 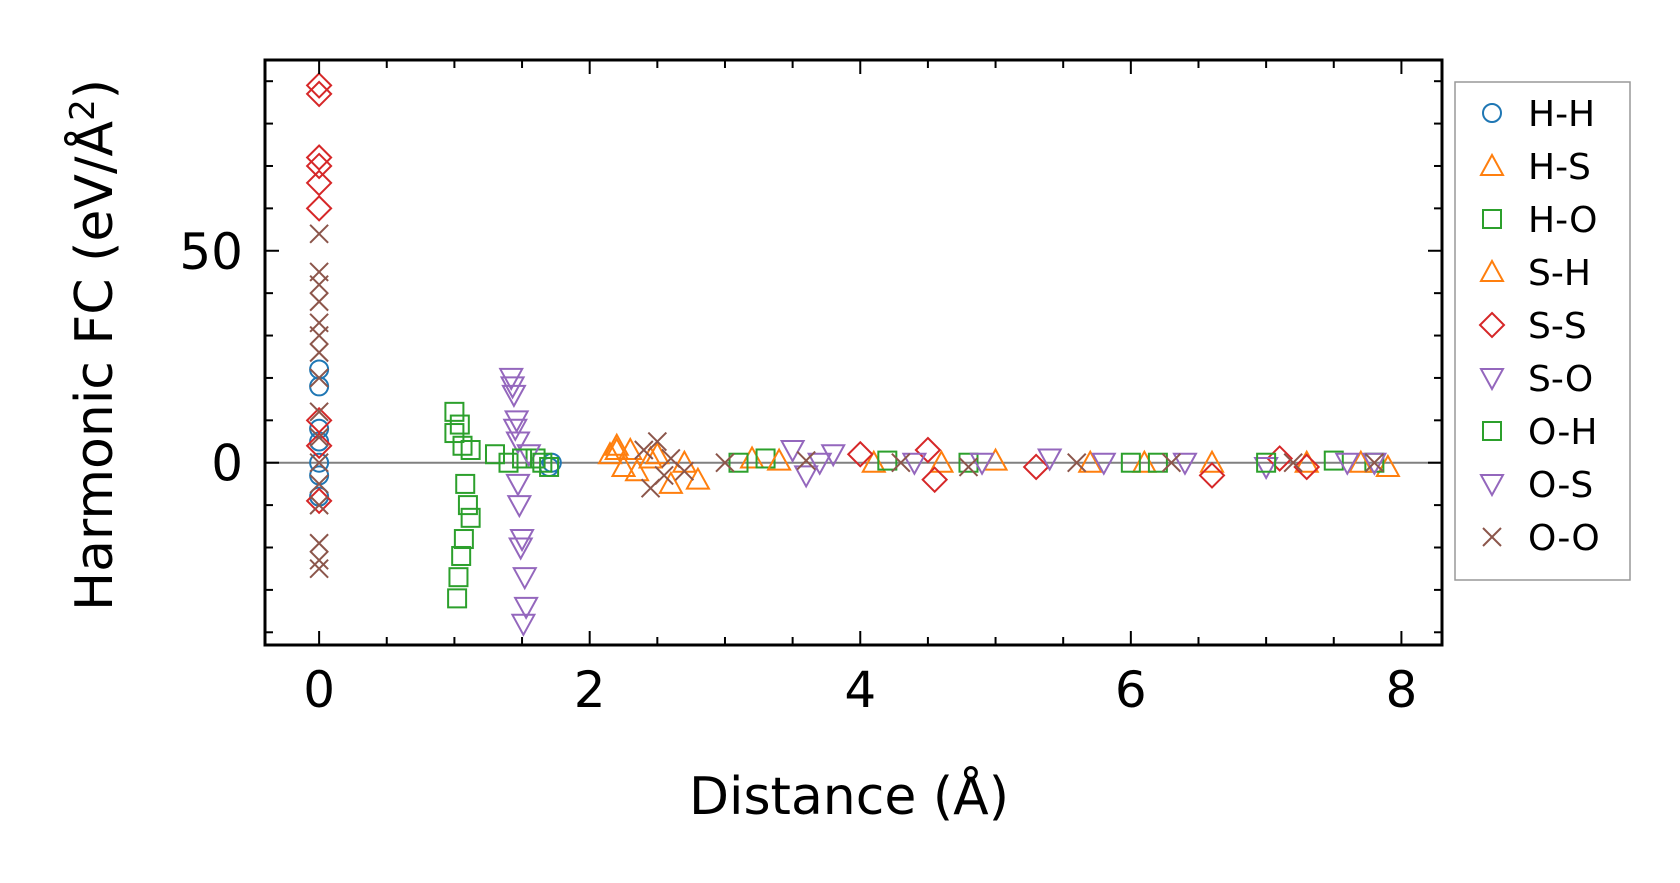 I want to click on legend-item-o-h: O-H, so click(x=1539, y=432).